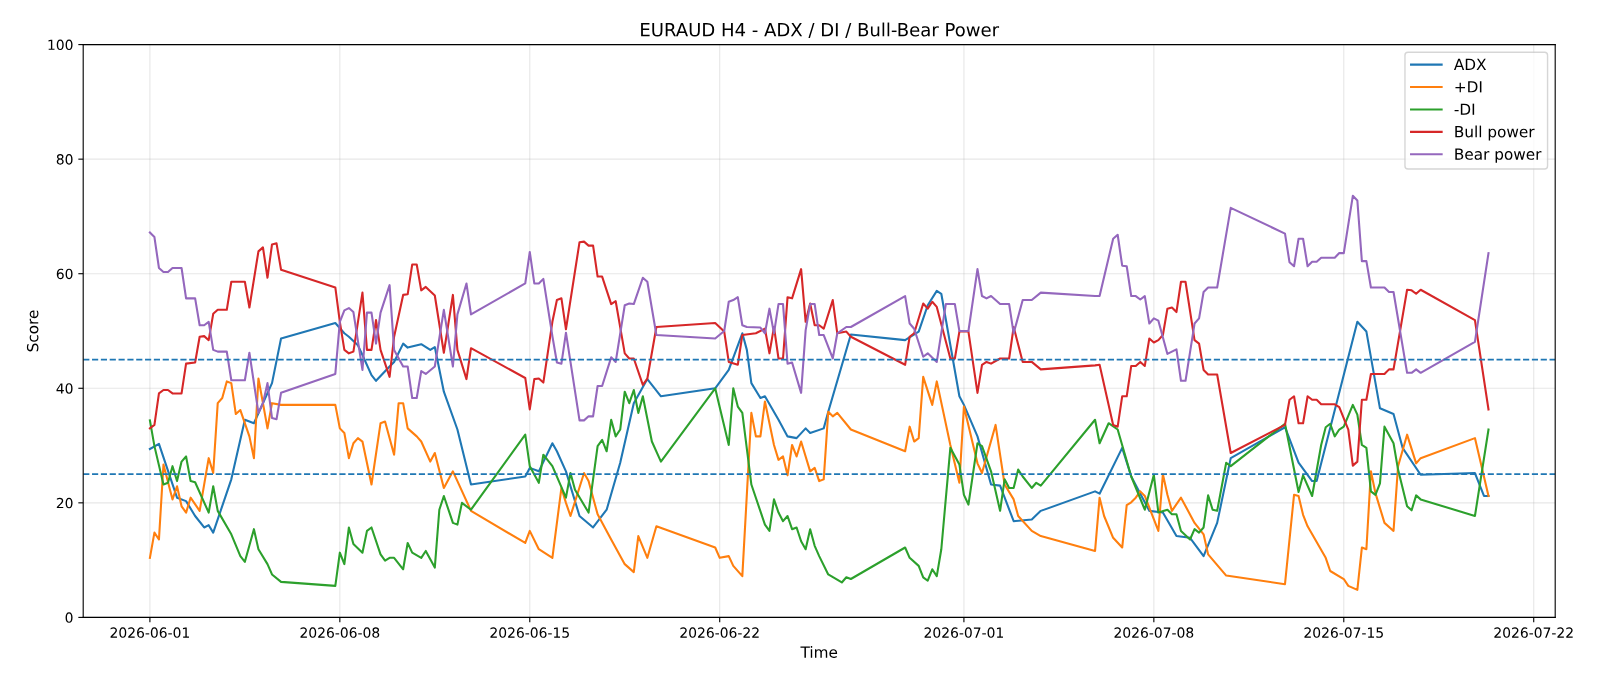  I want to click on legend-label: Bull power, so click(1495, 133).